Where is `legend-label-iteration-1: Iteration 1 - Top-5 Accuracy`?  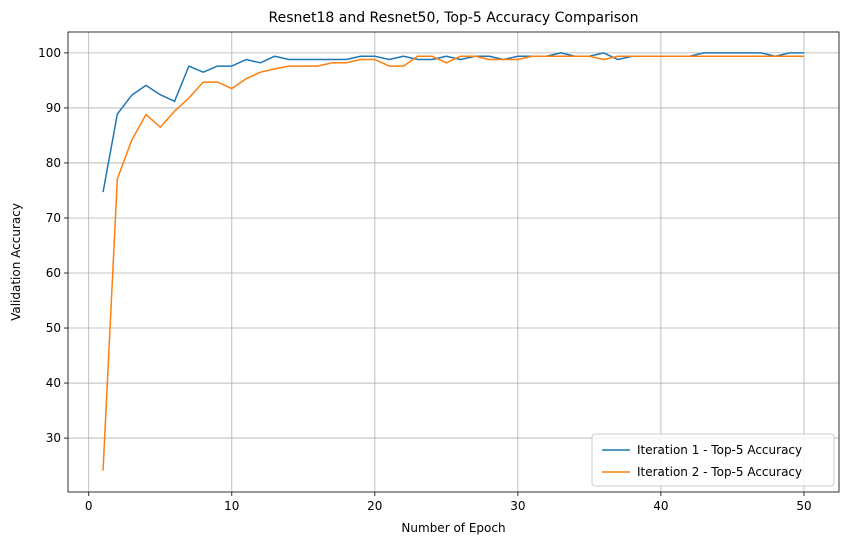 legend-label-iteration-1: Iteration 1 - Top-5 Accuracy is located at coordinates (719, 450).